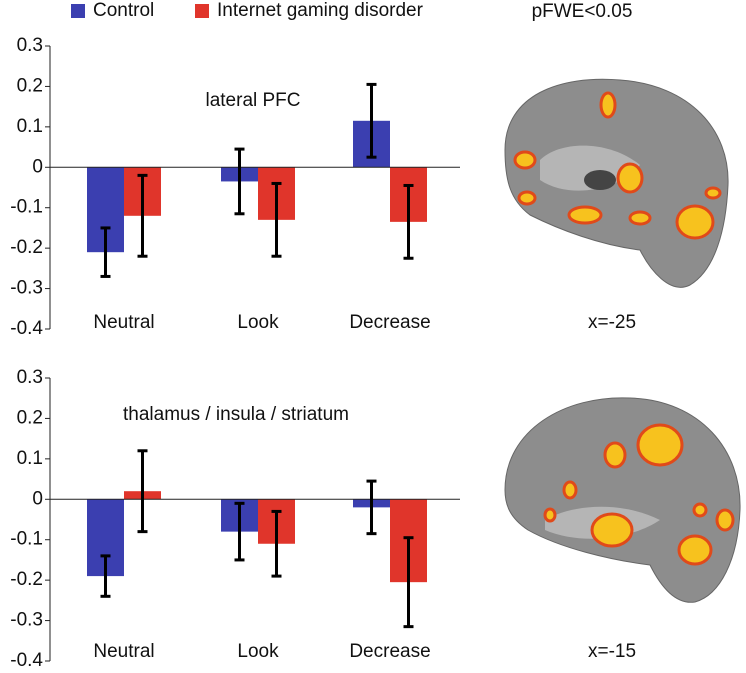  What do you see at coordinates (252, 100) in the screenshot?
I see `annotation: lateral PFC` at bounding box center [252, 100].